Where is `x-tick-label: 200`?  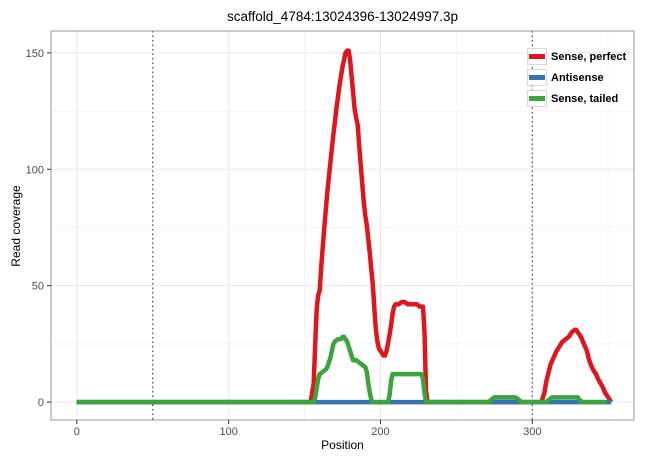
x-tick-label: 200 is located at coordinates (380, 432).